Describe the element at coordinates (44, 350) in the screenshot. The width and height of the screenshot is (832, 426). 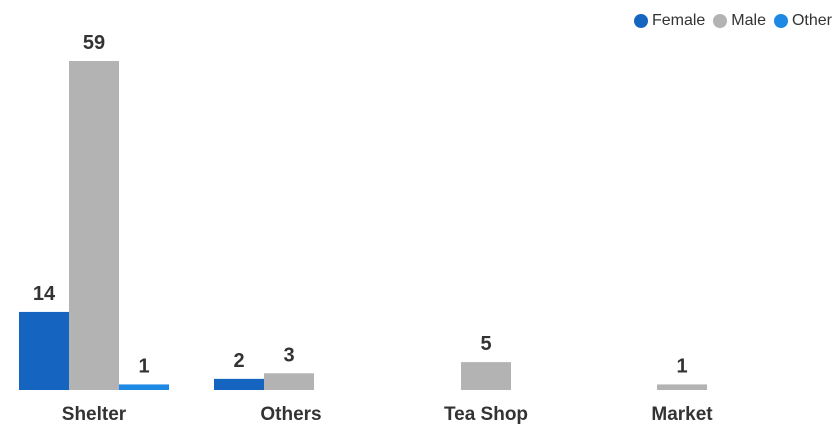
I see `bar-shelter-female` at that location.